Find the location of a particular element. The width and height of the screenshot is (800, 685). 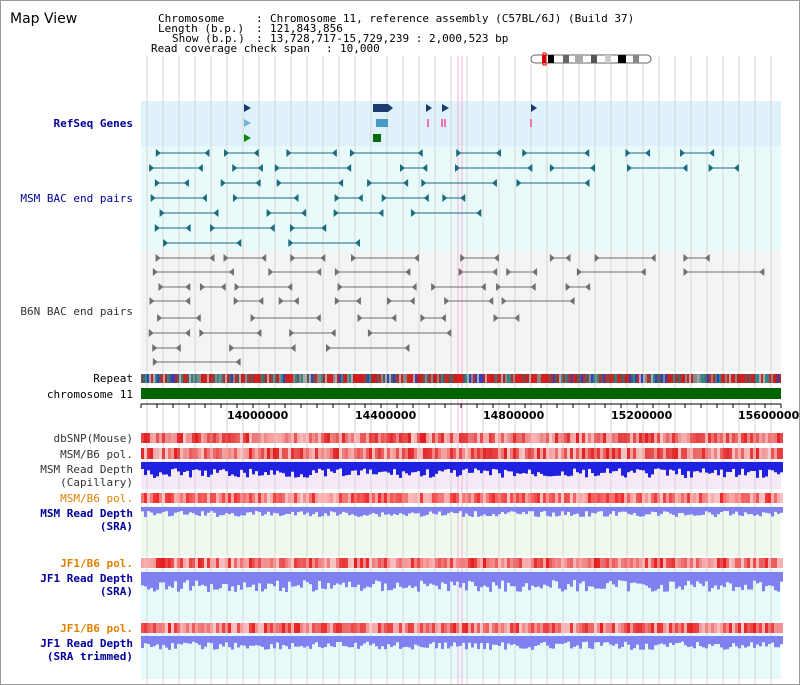

refseq-band is located at coordinates (461, 123).